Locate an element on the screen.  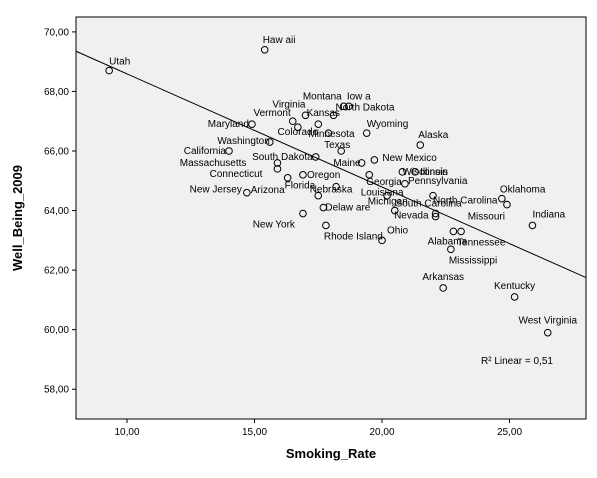
y-axis-title: Well_Being_2009 is located at coordinates (17, 218).